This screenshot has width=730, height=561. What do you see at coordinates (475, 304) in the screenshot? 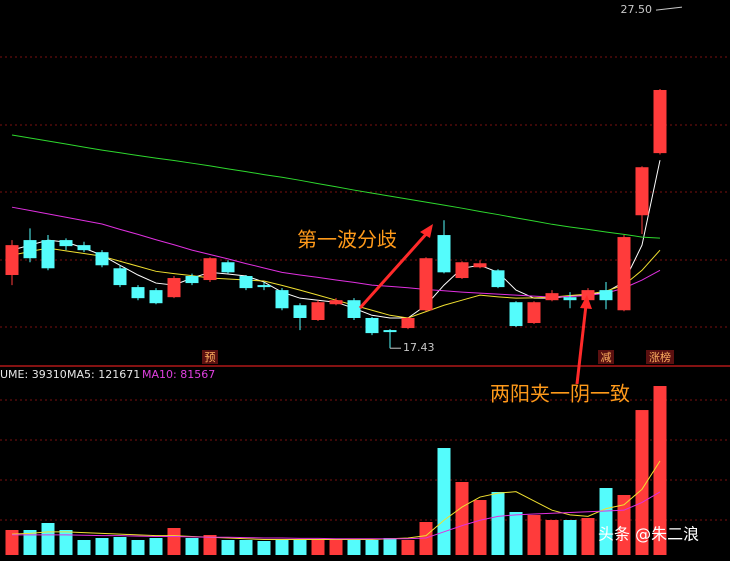
I see `annotation-arrows` at bounding box center [475, 304].